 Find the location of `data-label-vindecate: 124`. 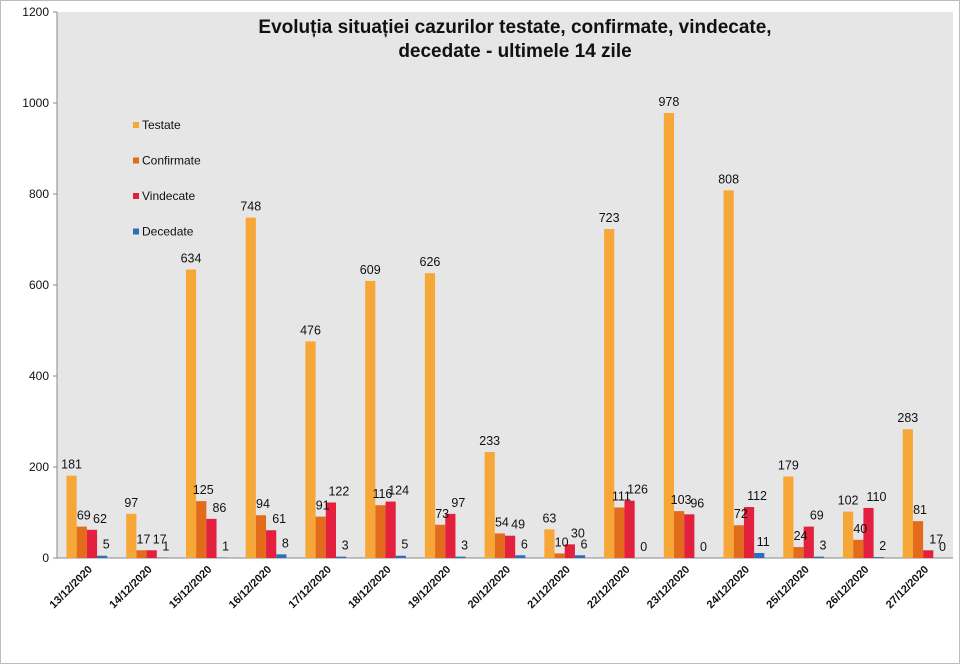

data-label-vindecate: 124 is located at coordinates (398, 491).